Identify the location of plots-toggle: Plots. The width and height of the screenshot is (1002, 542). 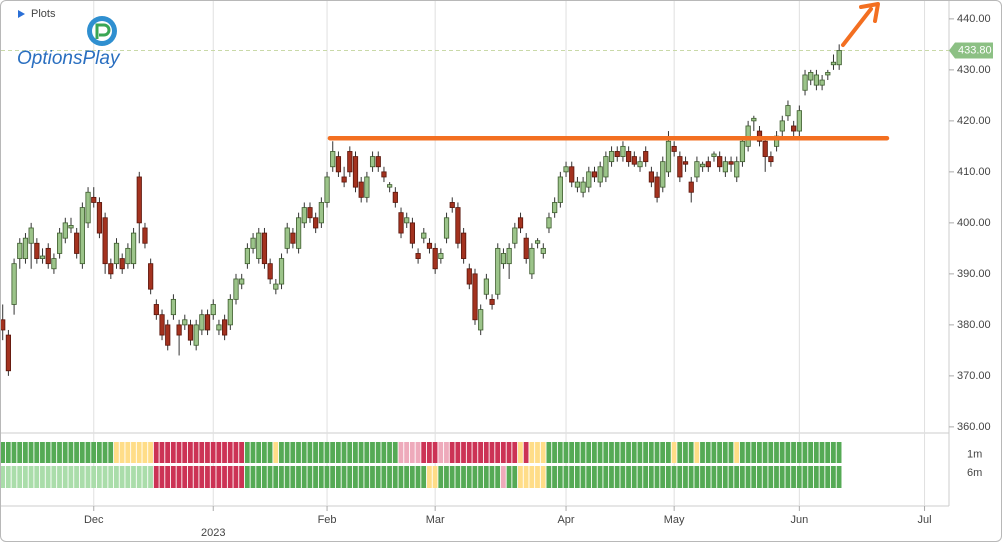
(37, 14).